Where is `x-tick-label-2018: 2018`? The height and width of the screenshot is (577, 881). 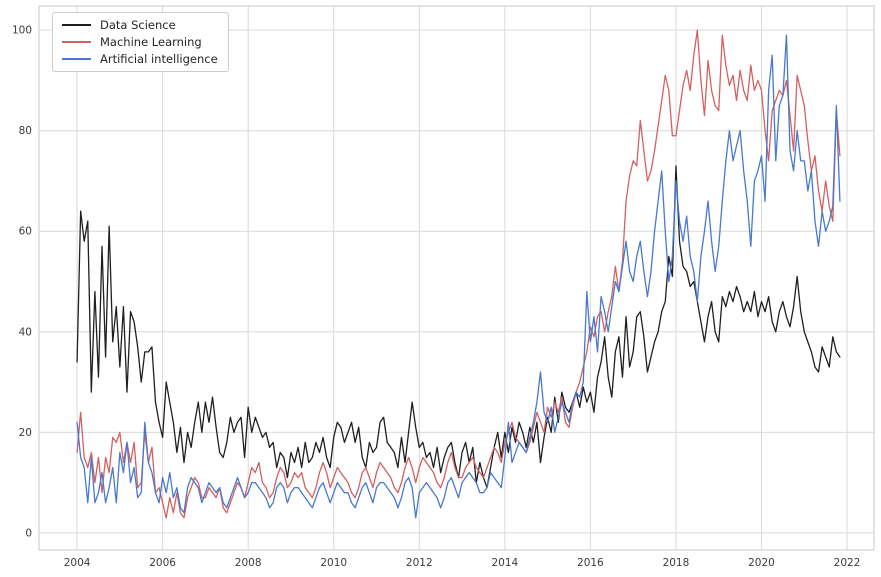
x-tick-label-2018: 2018 is located at coordinates (676, 563).